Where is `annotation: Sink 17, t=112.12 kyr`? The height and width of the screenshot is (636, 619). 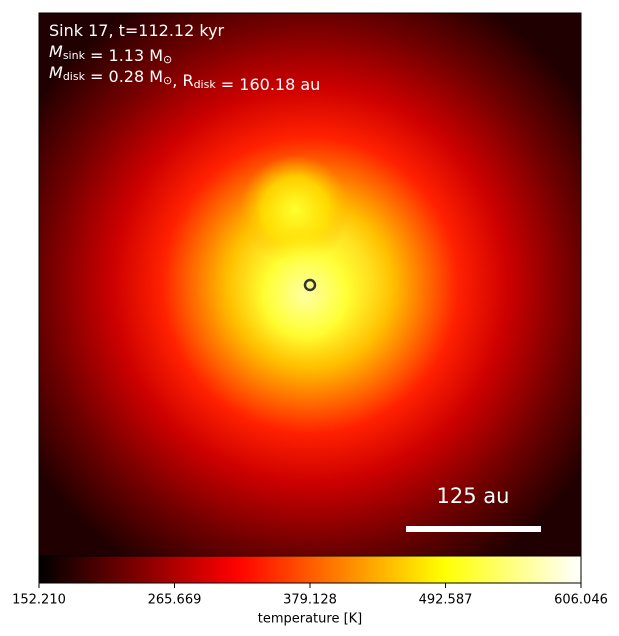
annotation: Sink 17, t=112.12 kyr is located at coordinates (137, 30).